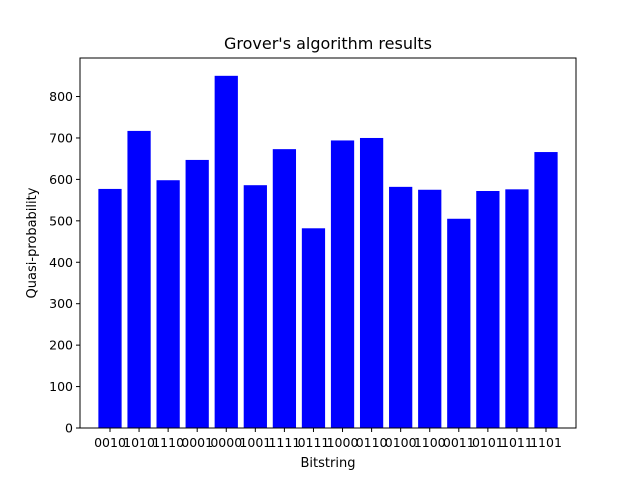 The width and height of the screenshot is (640, 480). What do you see at coordinates (168, 442) in the screenshot?
I see `x-tick-label: 1110` at bounding box center [168, 442].